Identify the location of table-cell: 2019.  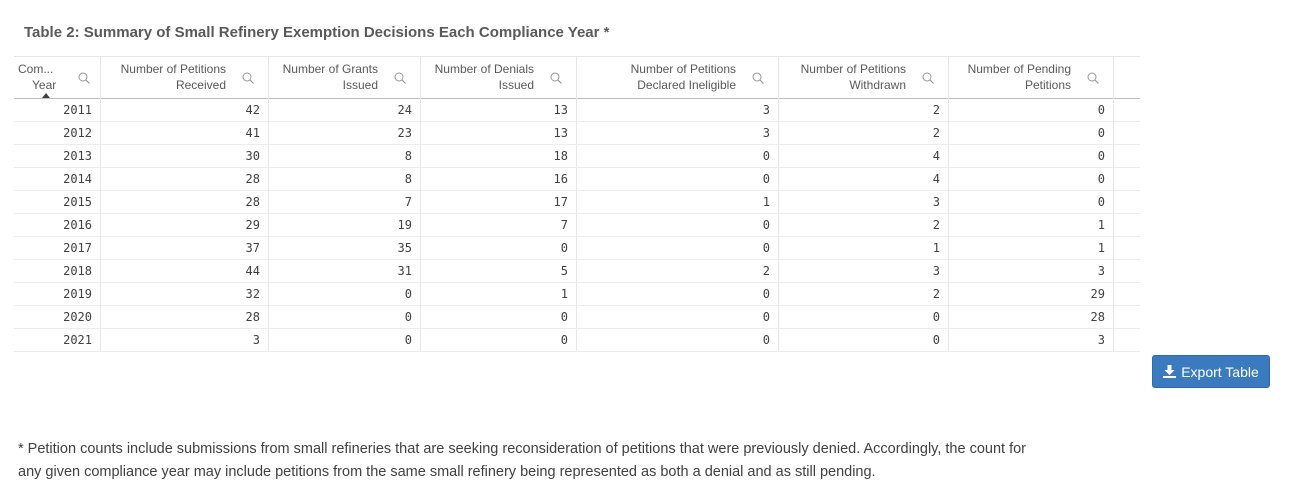
(77, 294).